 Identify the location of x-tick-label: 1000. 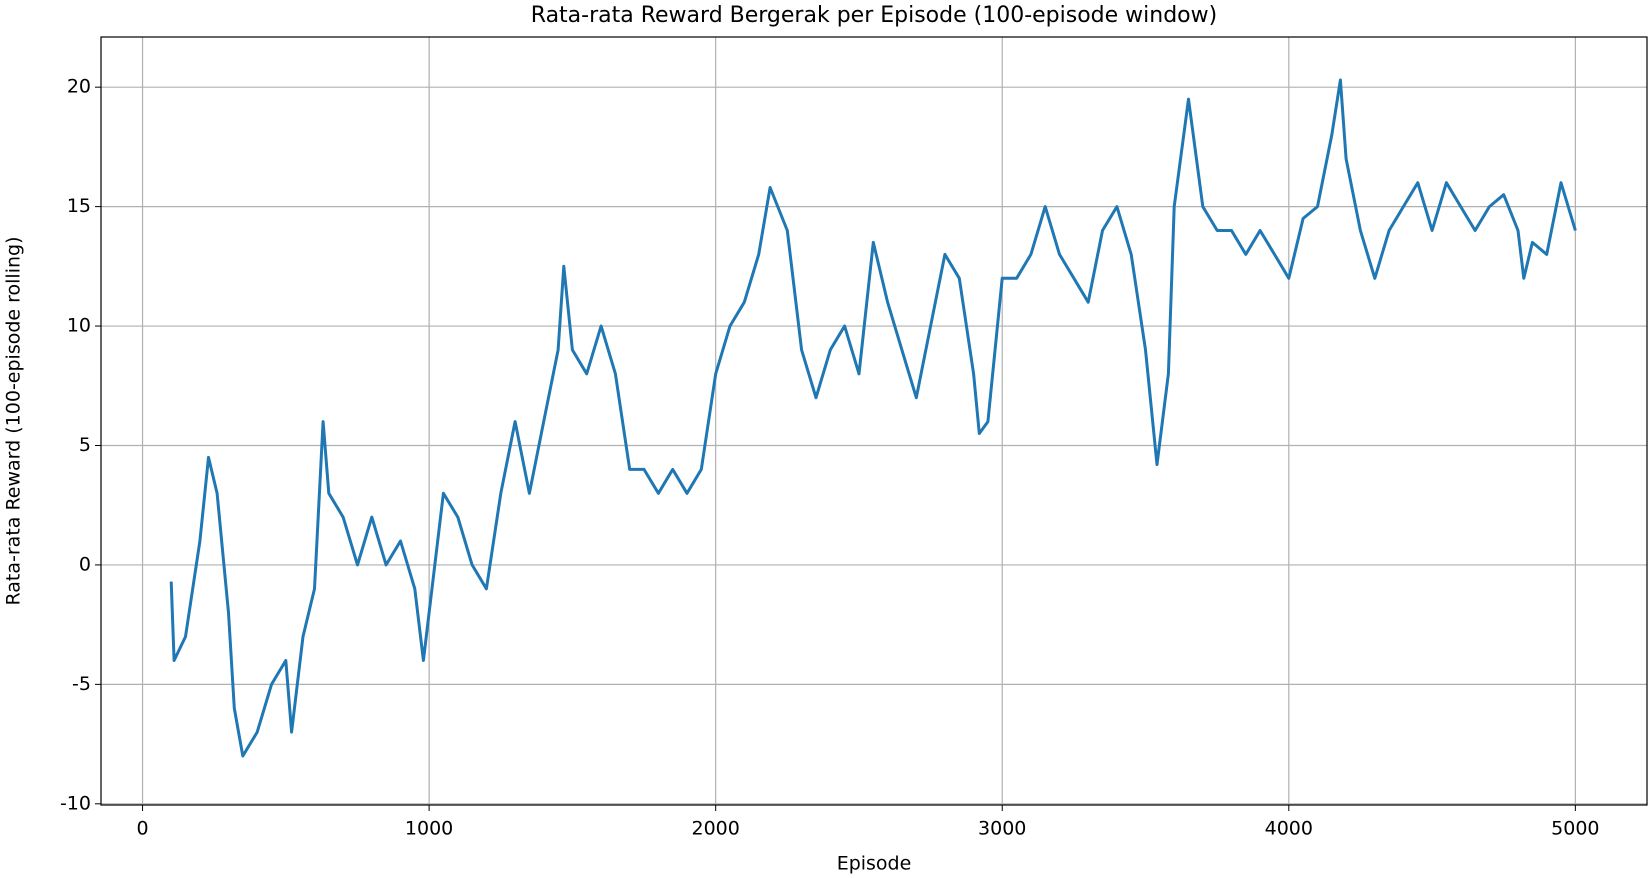
(429, 829).